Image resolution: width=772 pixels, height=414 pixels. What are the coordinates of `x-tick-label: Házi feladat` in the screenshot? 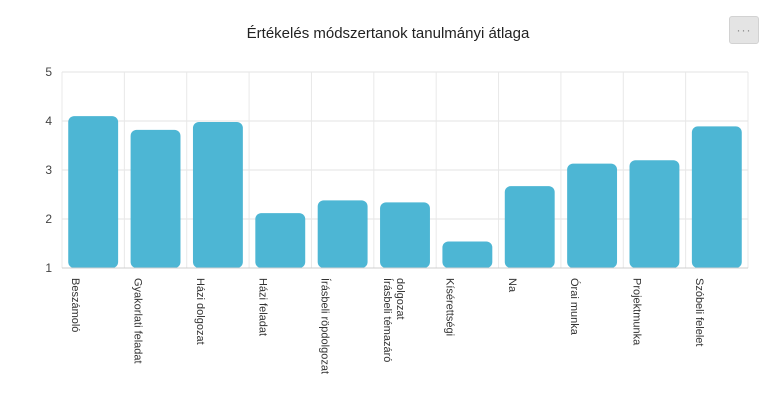 It's located at (262, 307).